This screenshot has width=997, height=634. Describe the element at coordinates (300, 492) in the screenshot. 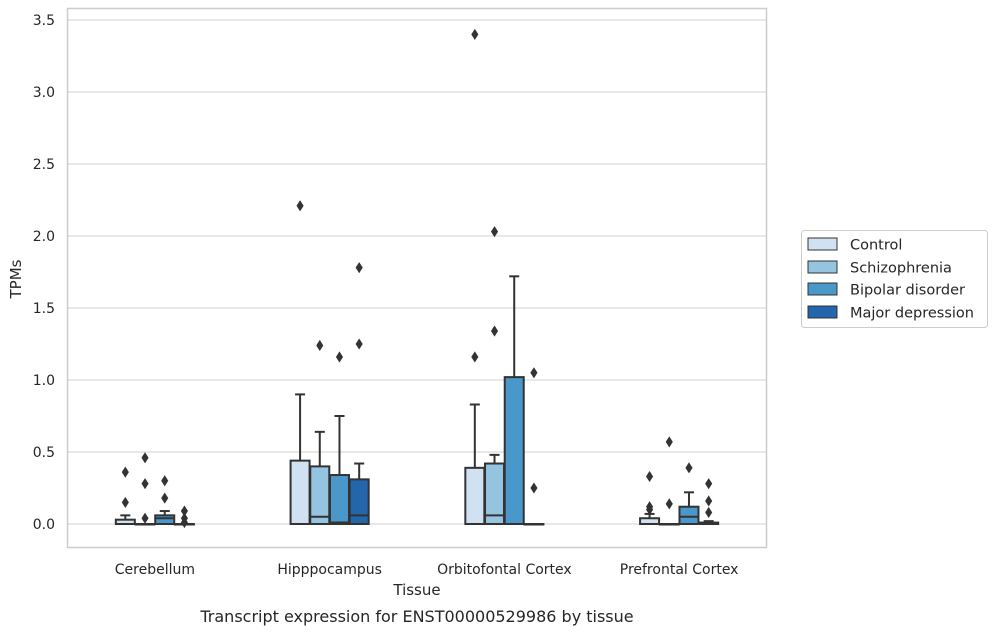

I see `box-hipppocampus-control-body` at that location.